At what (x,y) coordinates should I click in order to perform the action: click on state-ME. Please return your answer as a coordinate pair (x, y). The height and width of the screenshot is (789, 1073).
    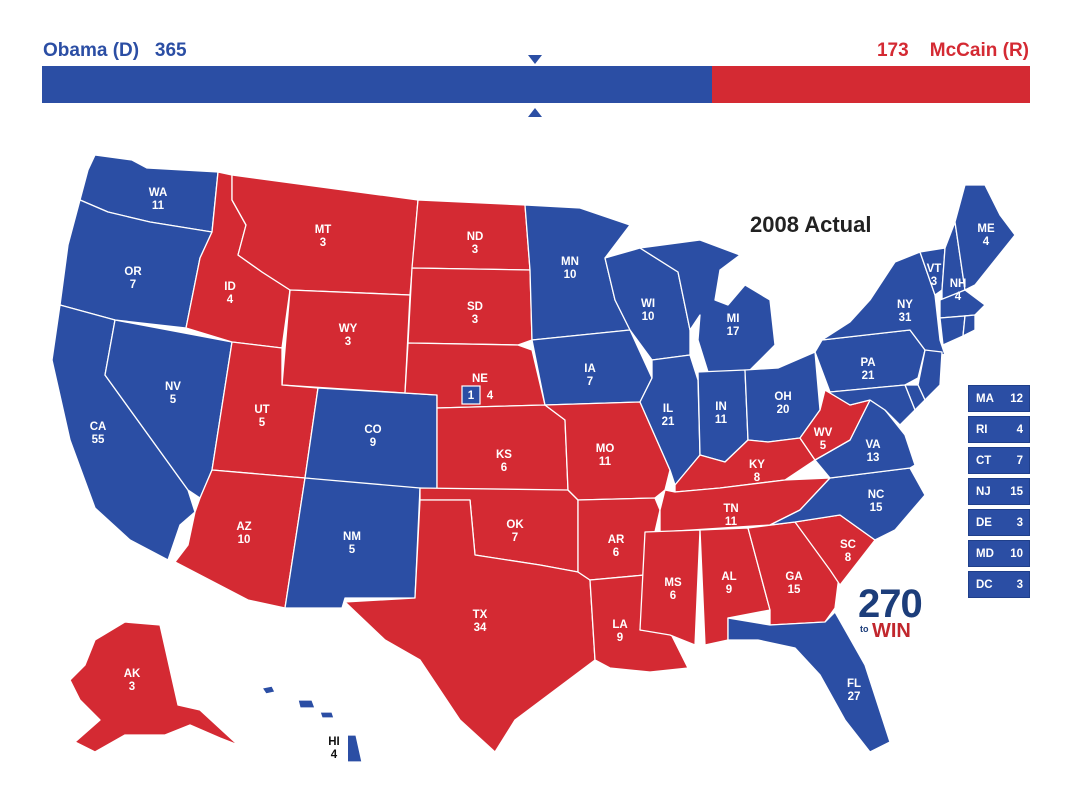
    Looking at the image, I should click on (985, 237).